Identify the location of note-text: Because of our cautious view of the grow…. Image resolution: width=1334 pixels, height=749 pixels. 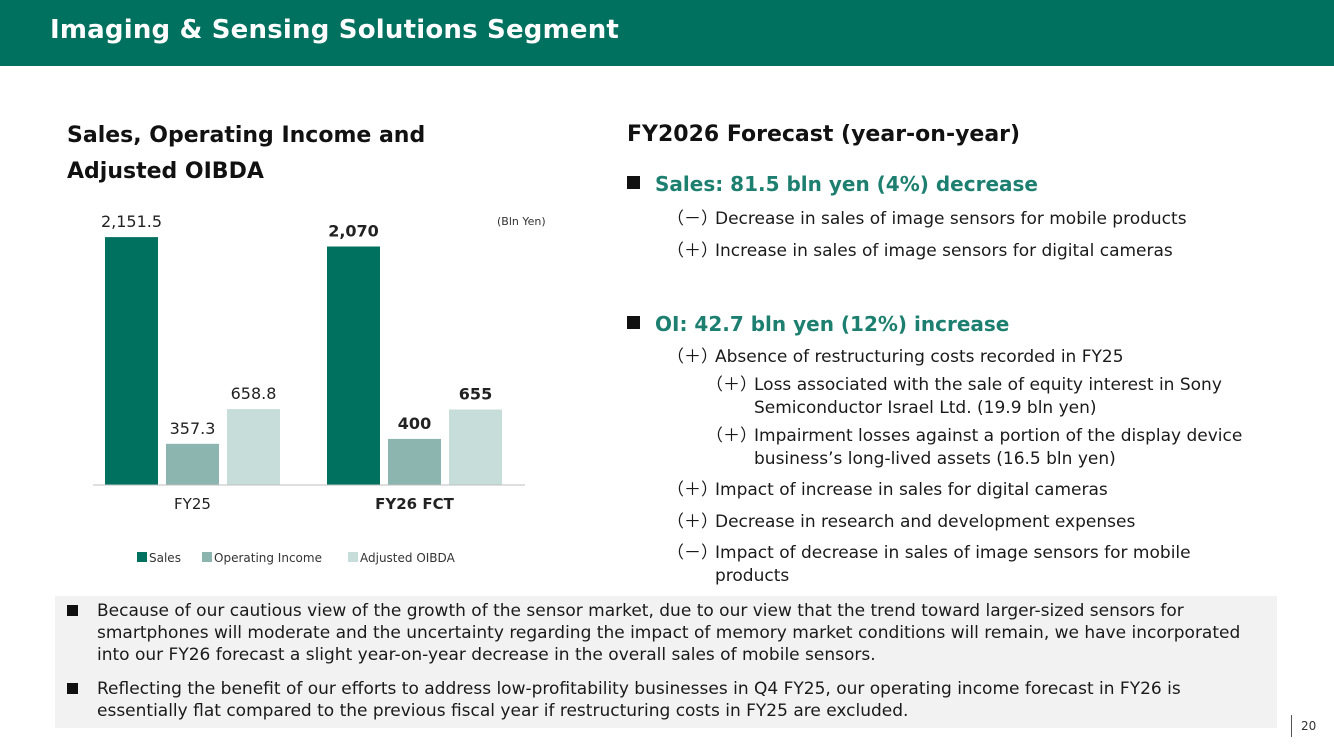
(669, 633).